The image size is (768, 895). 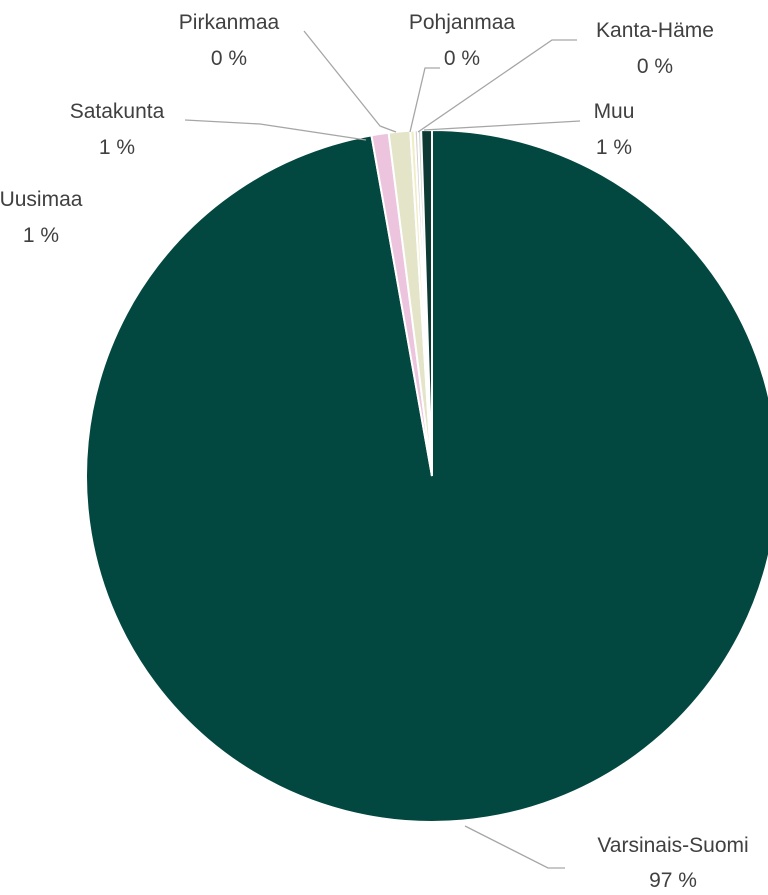 I want to click on leader-line-uusimaa, so click(x=275, y=130).